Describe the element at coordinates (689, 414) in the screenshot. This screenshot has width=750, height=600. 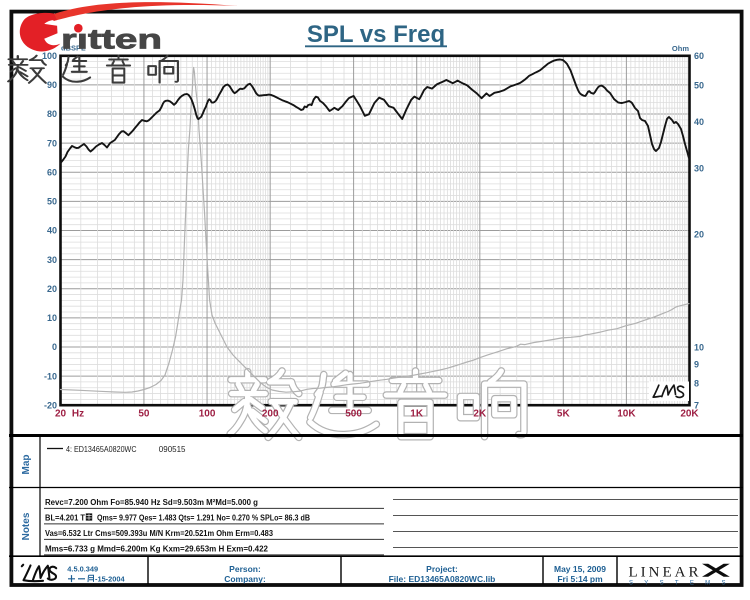
I see `svg-text: 20K` at that location.